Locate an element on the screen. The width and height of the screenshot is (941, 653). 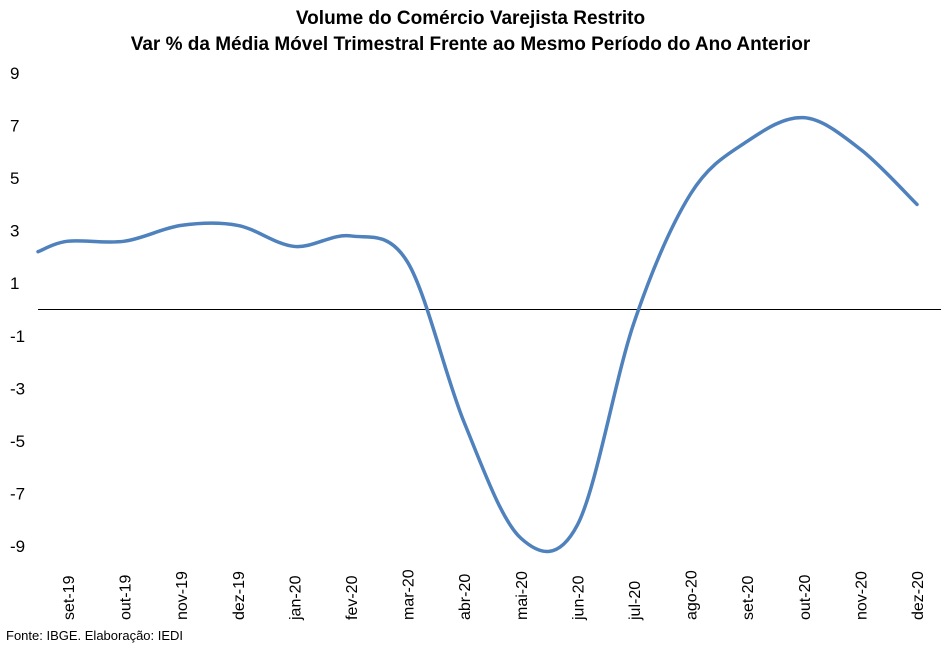
x-tick-label: mai-20 is located at coordinates (522, 595).